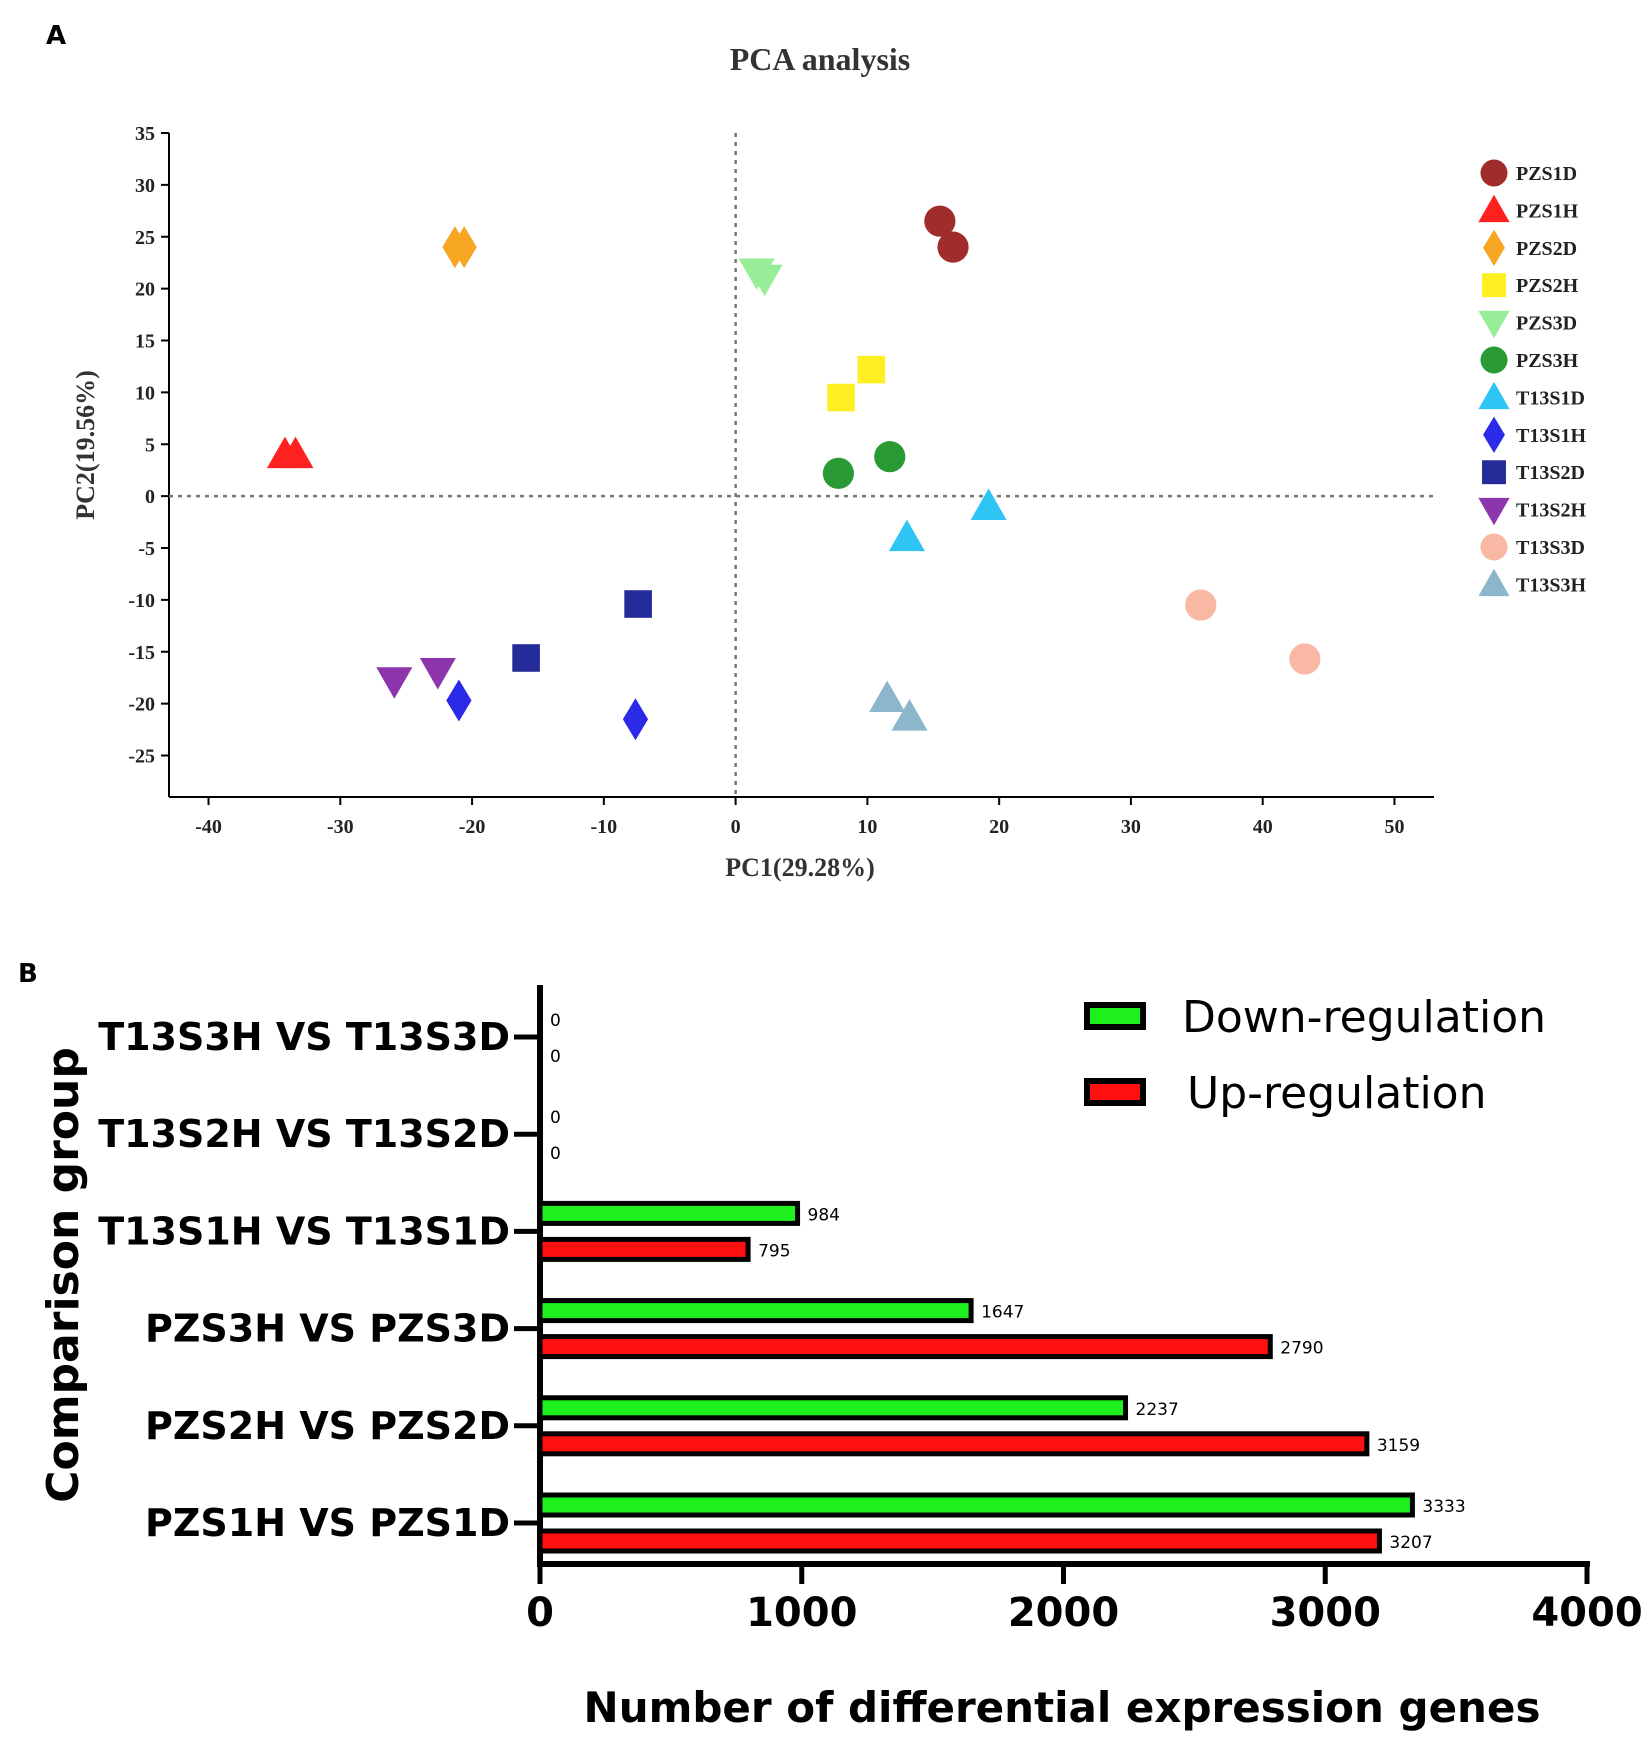 The image size is (1642, 1751). I want to click on pca-y-tick-label: 25, so click(145, 238).